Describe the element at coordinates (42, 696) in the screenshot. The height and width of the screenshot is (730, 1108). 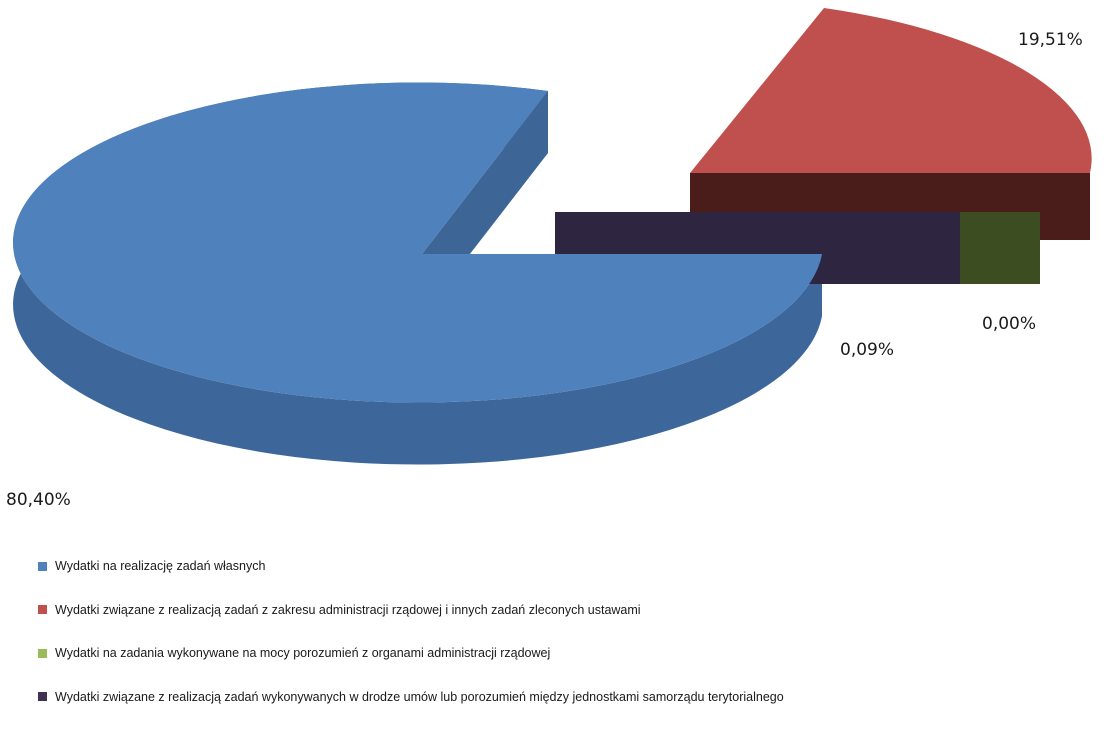
I see `legend-swatch-inter-municipal` at that location.